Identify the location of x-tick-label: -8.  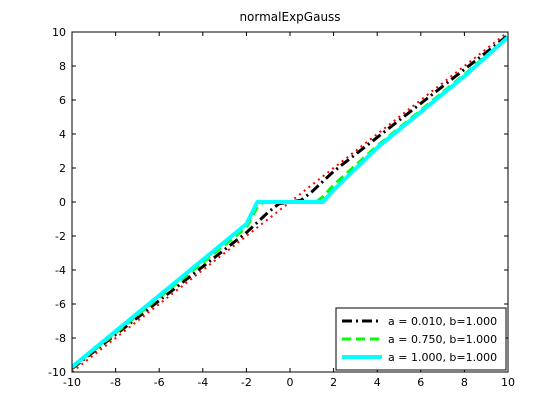
(115, 382).